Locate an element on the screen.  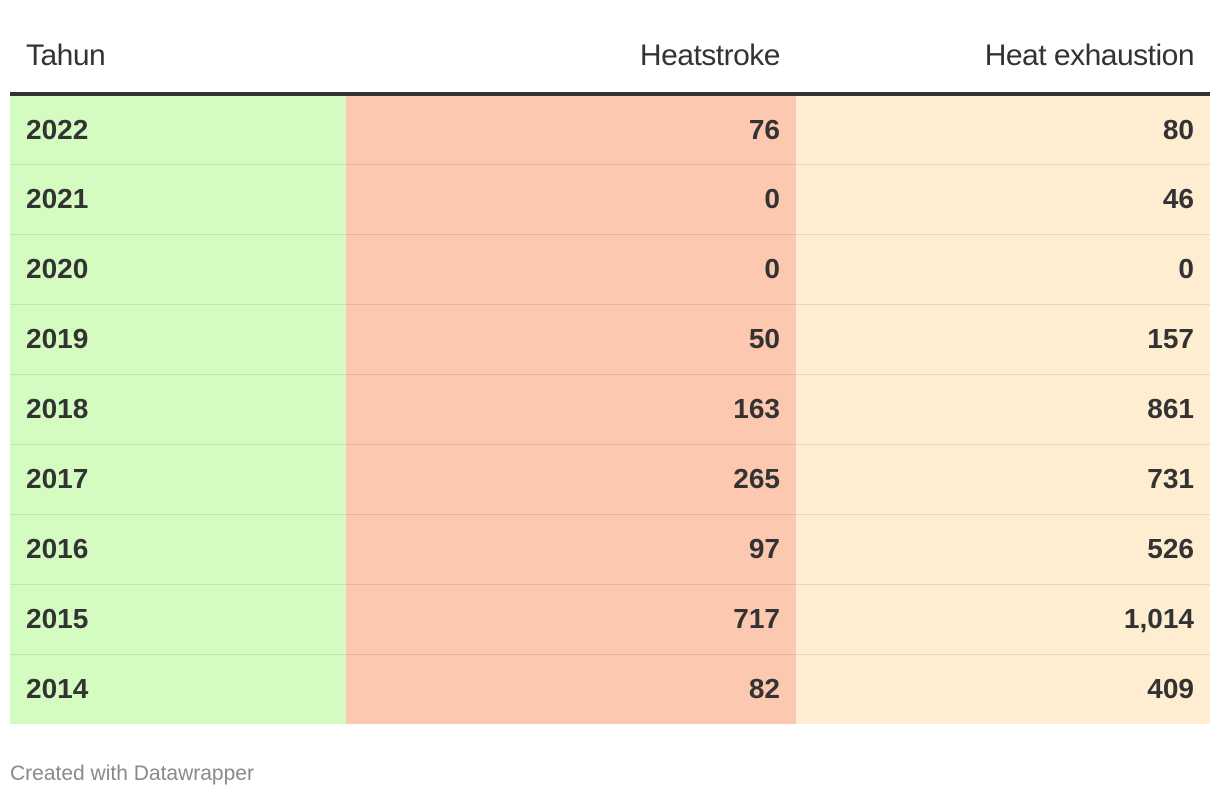
footer-credit: Created with Datawrapper is located at coordinates (132, 773).